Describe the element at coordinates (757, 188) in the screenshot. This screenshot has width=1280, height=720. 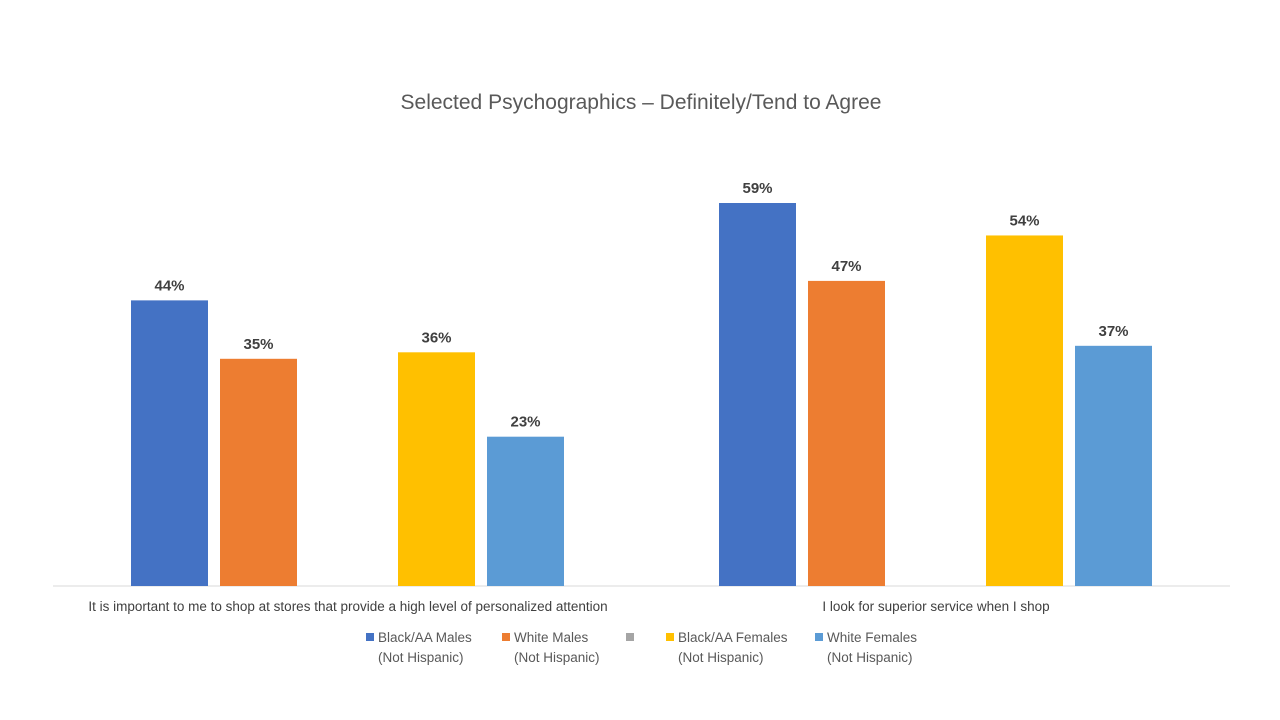
I see `data-label: 59%` at that location.